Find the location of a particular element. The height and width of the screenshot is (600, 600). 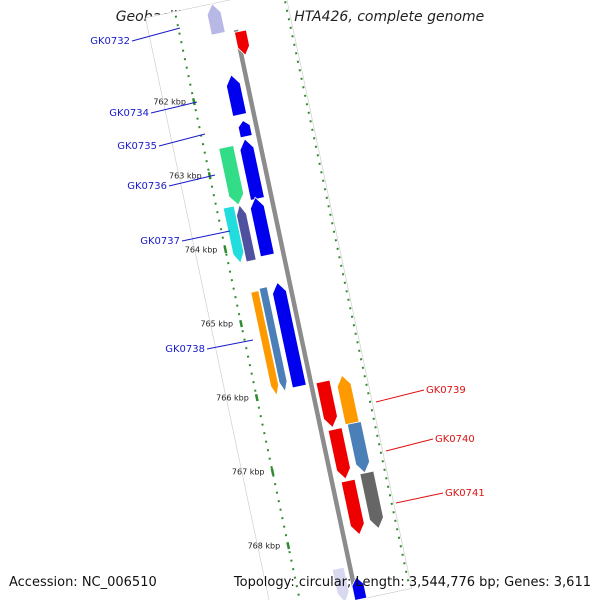

leader-line-gk0737 is located at coordinates (206, 236).